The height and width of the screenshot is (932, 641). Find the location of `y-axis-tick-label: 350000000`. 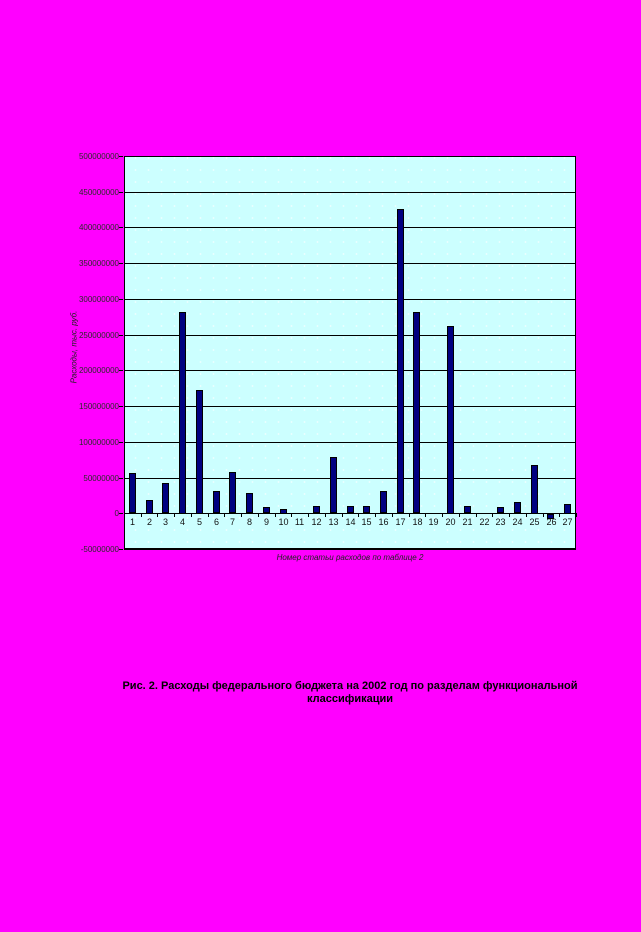

y-axis-tick-label: 350000000 is located at coordinates (98, 263).